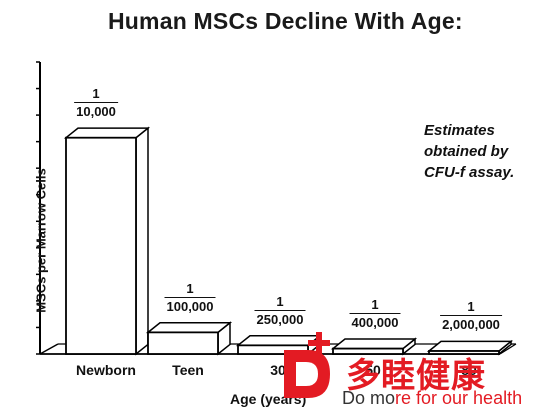 The width and height of the screenshot is (558, 418). What do you see at coordinates (190, 306) in the screenshot?
I see `data-label-denominator: 100,000` at bounding box center [190, 306].